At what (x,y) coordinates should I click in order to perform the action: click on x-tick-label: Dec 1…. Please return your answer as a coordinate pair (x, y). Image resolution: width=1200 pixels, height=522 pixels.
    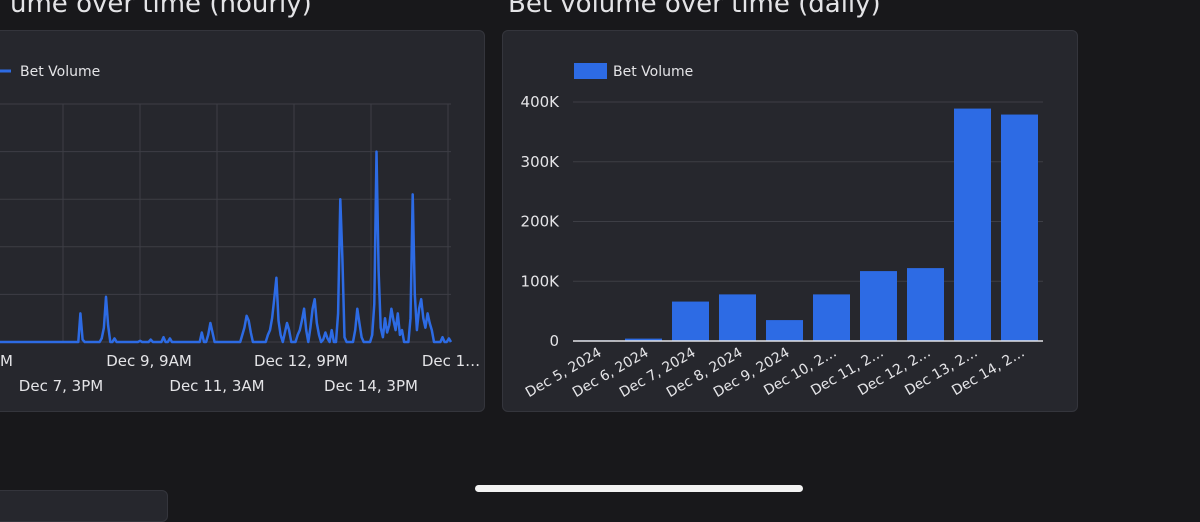
    Looking at the image, I should click on (451, 361).